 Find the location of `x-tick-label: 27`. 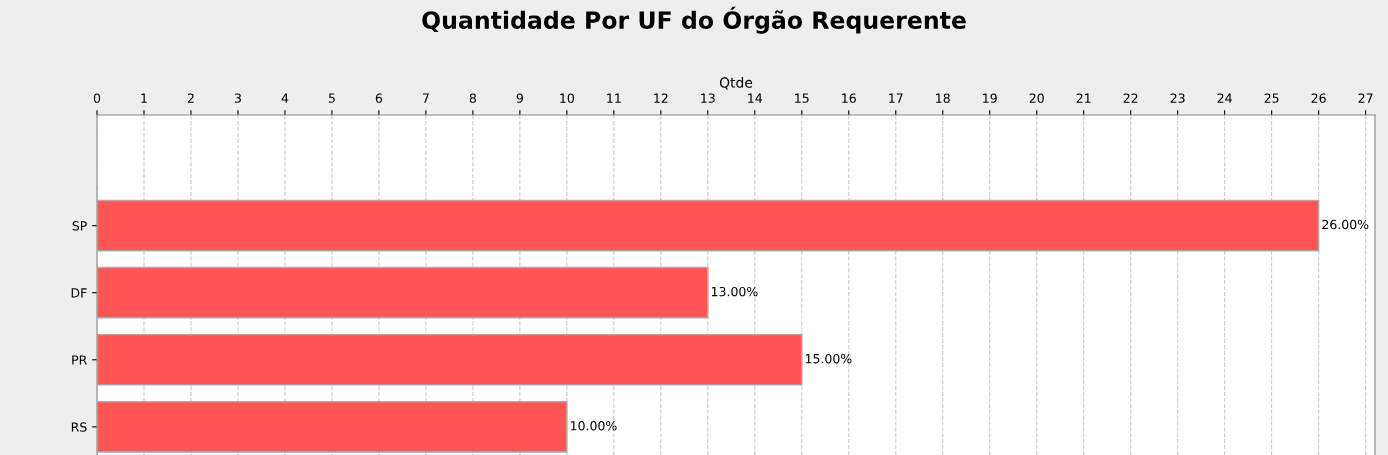

x-tick-label: 27 is located at coordinates (1365, 98).